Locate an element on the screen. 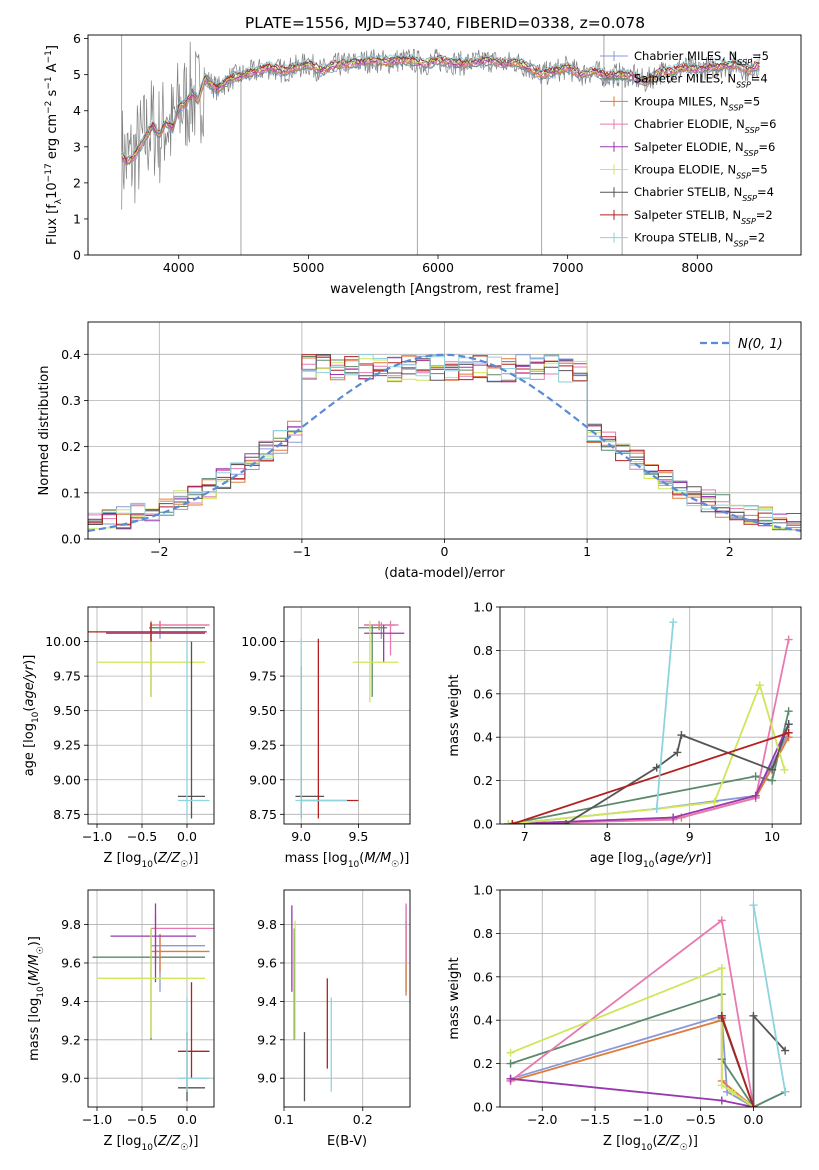  legend-label: Chabrier STELIB, NSSP=4 is located at coordinates (704, 194).